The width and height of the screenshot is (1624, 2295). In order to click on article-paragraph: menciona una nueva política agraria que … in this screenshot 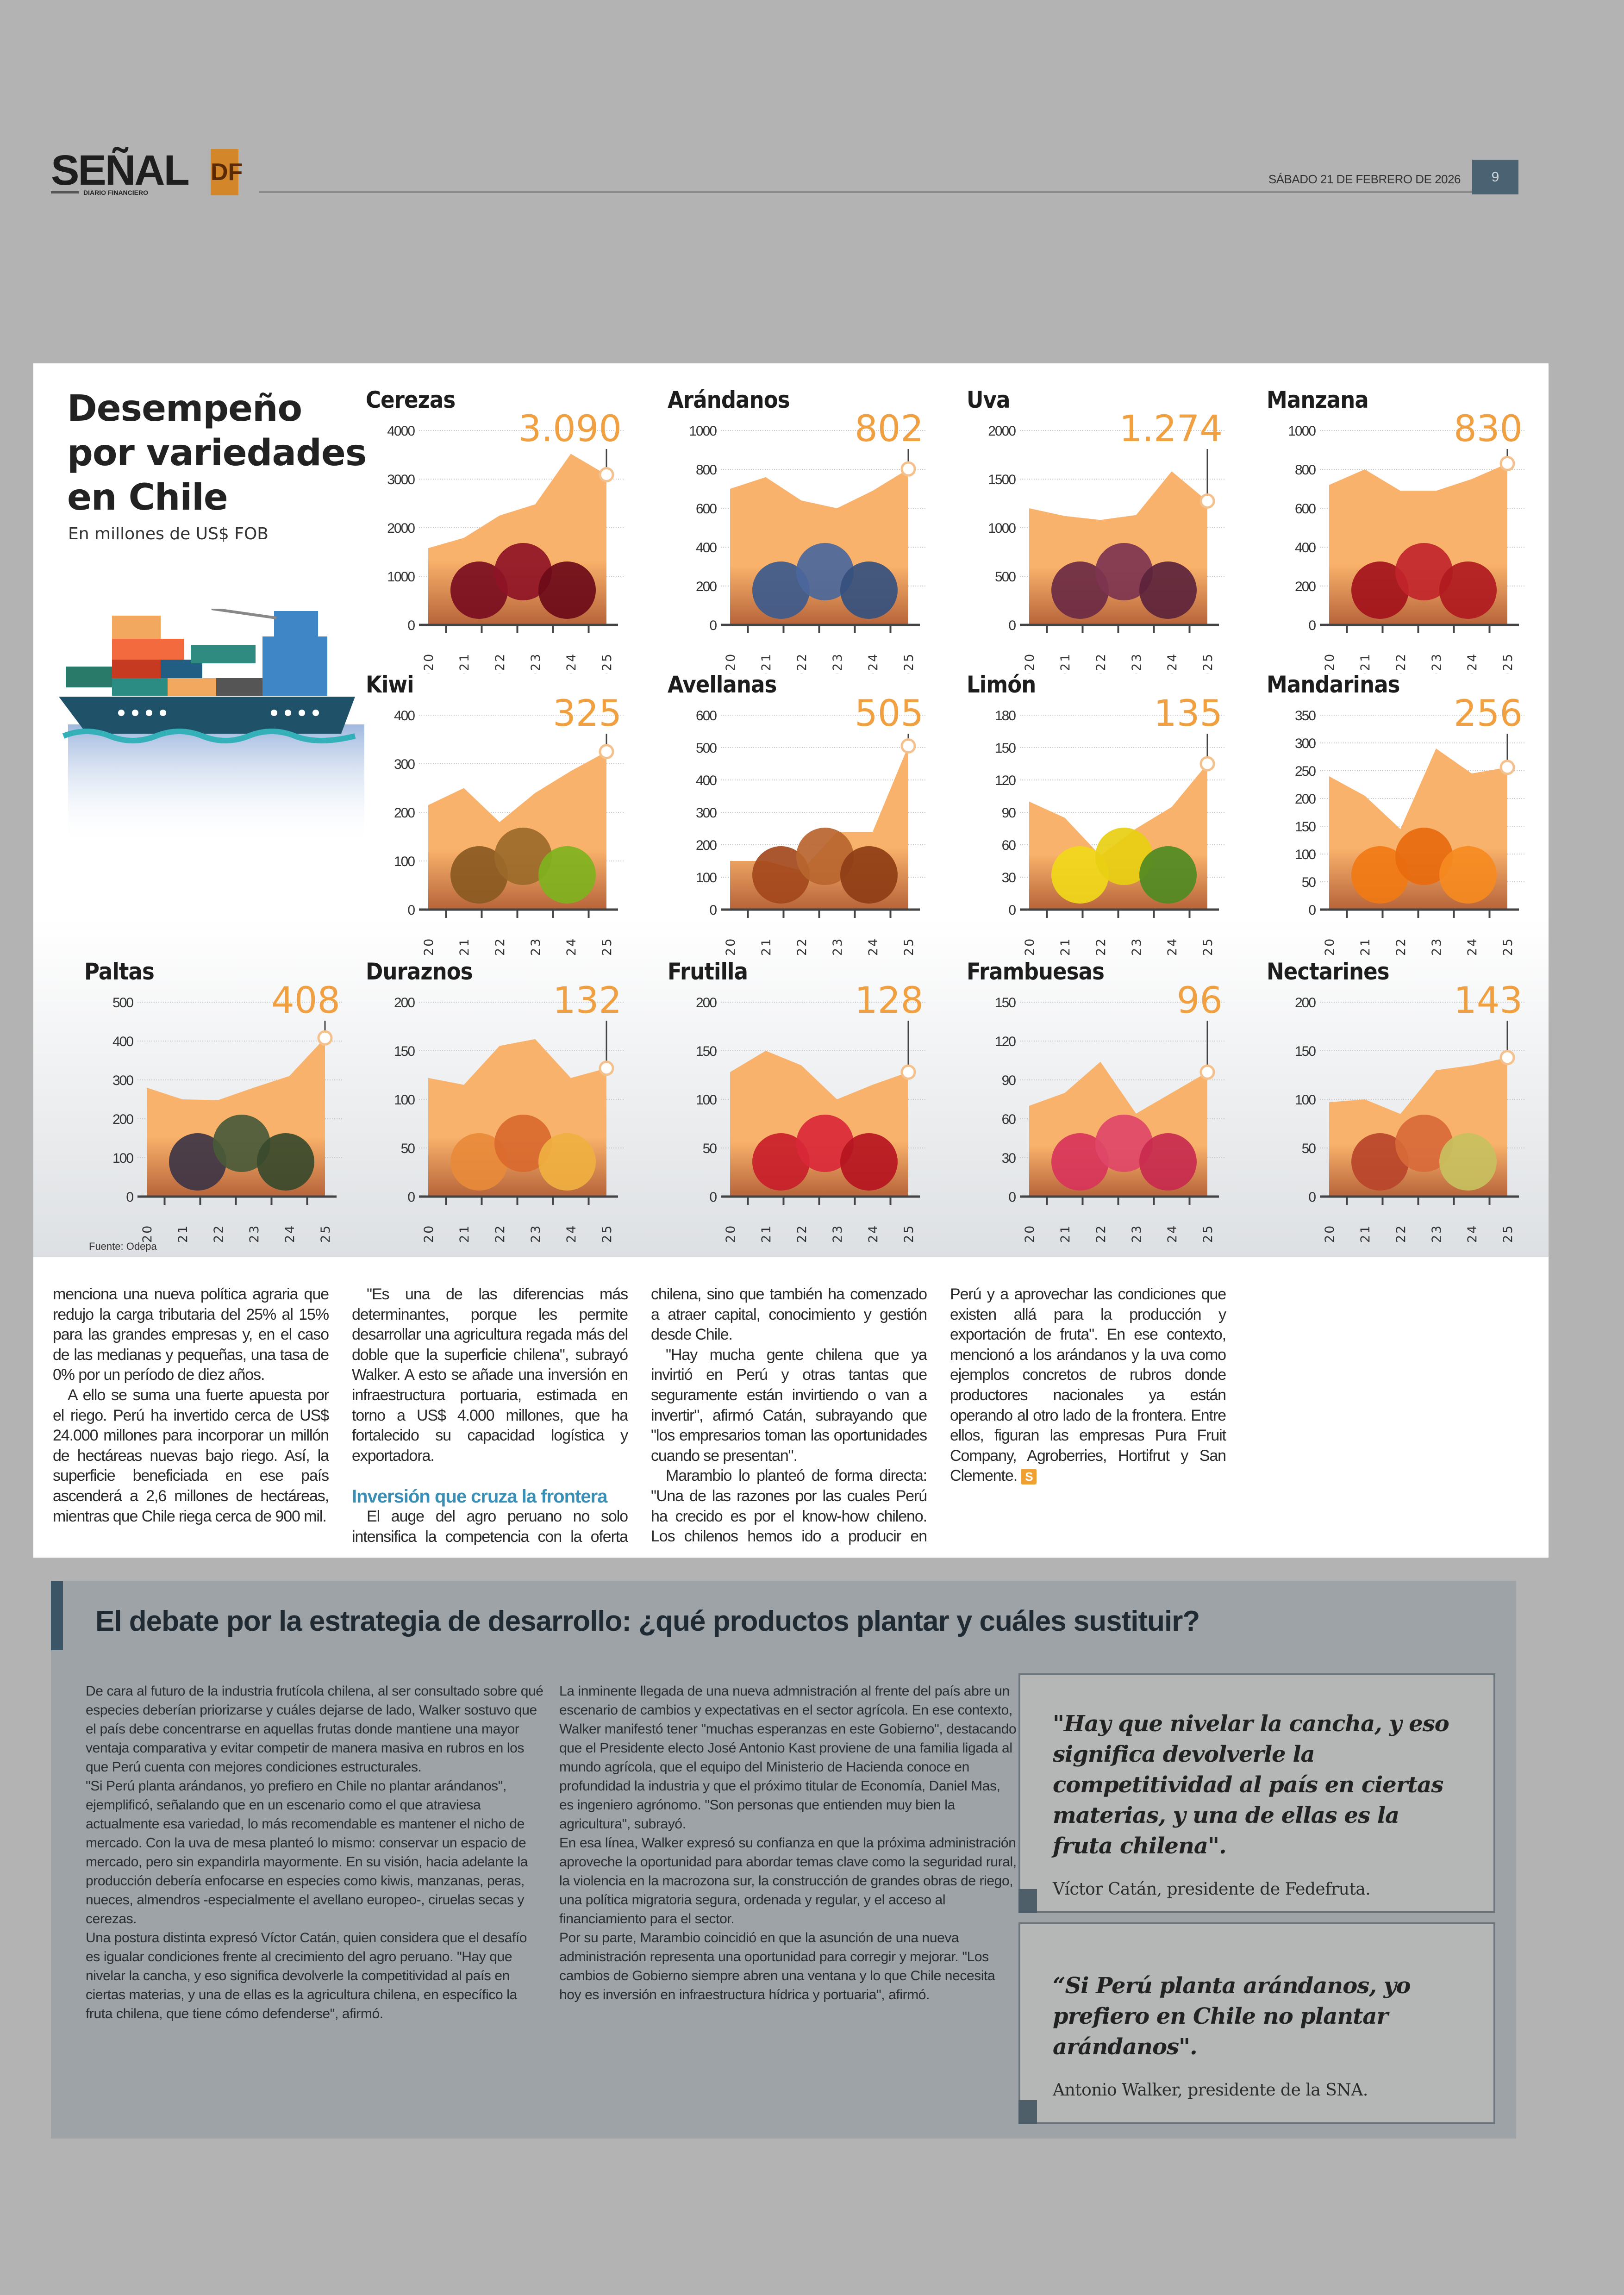, I will do `click(191, 1335)`.